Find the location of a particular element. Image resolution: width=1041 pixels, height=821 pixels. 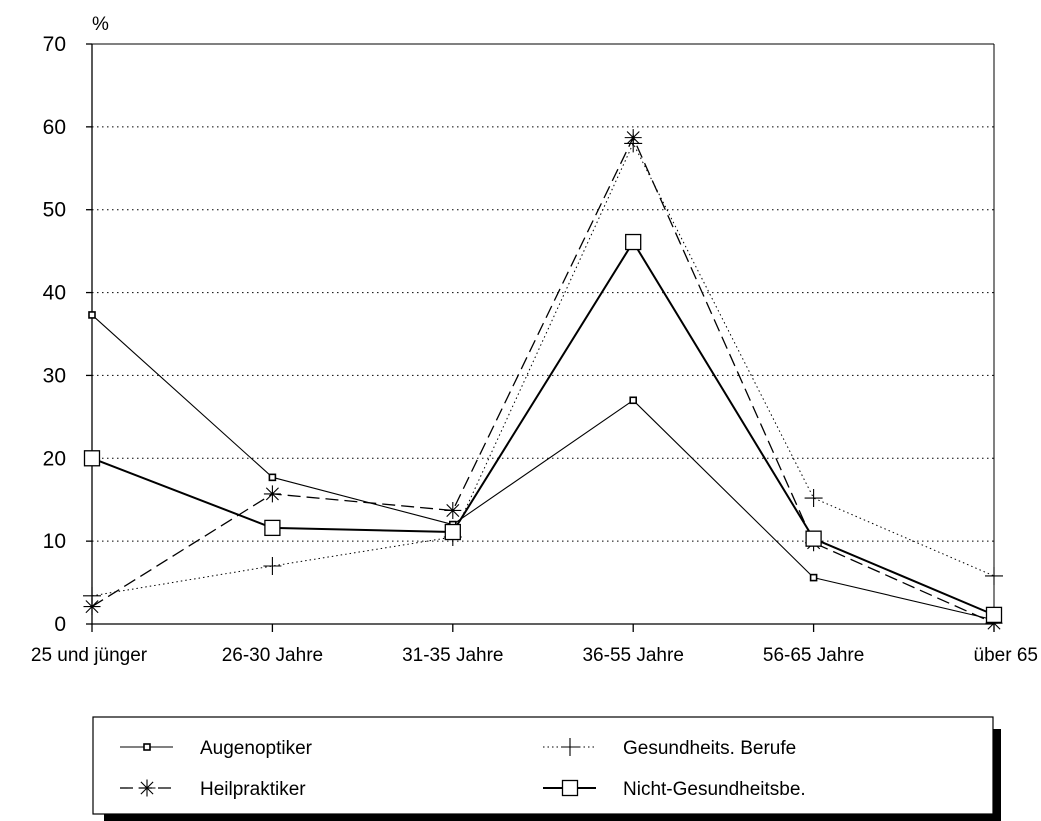

x-tick-label: 25 und jünger is located at coordinates (89, 655).